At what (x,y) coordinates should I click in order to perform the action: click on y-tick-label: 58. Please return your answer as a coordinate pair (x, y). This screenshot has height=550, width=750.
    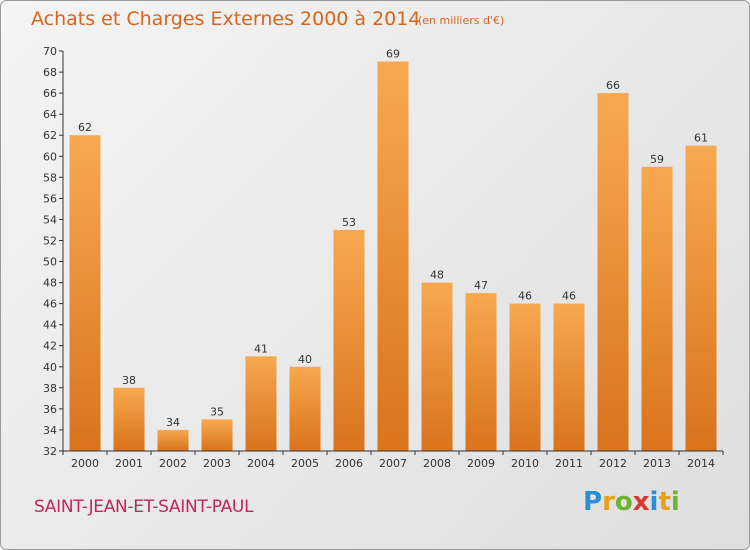
    Looking at the image, I should click on (50, 177).